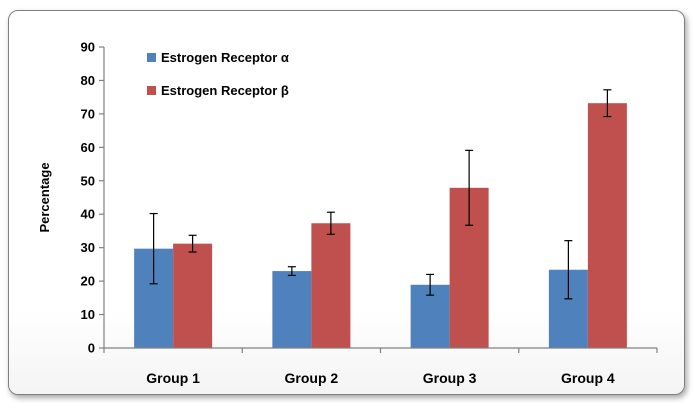  Describe the element at coordinates (88, 147) in the screenshot. I see `y-tick-label: 60` at that location.